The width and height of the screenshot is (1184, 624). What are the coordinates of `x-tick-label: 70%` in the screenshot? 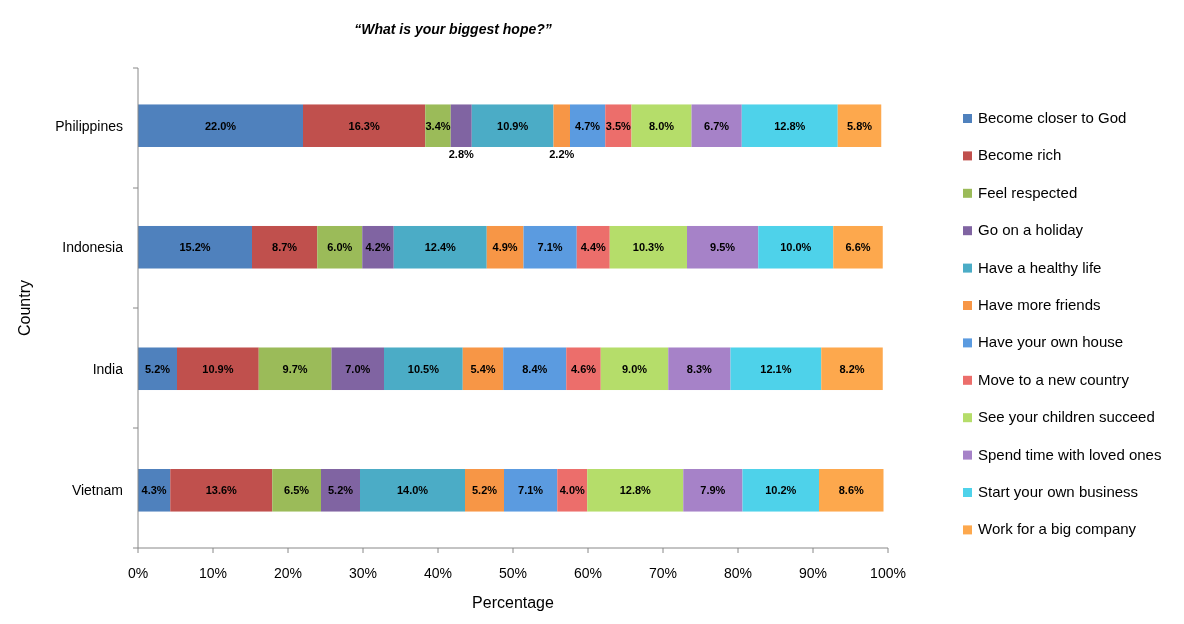 It's located at (663, 573).